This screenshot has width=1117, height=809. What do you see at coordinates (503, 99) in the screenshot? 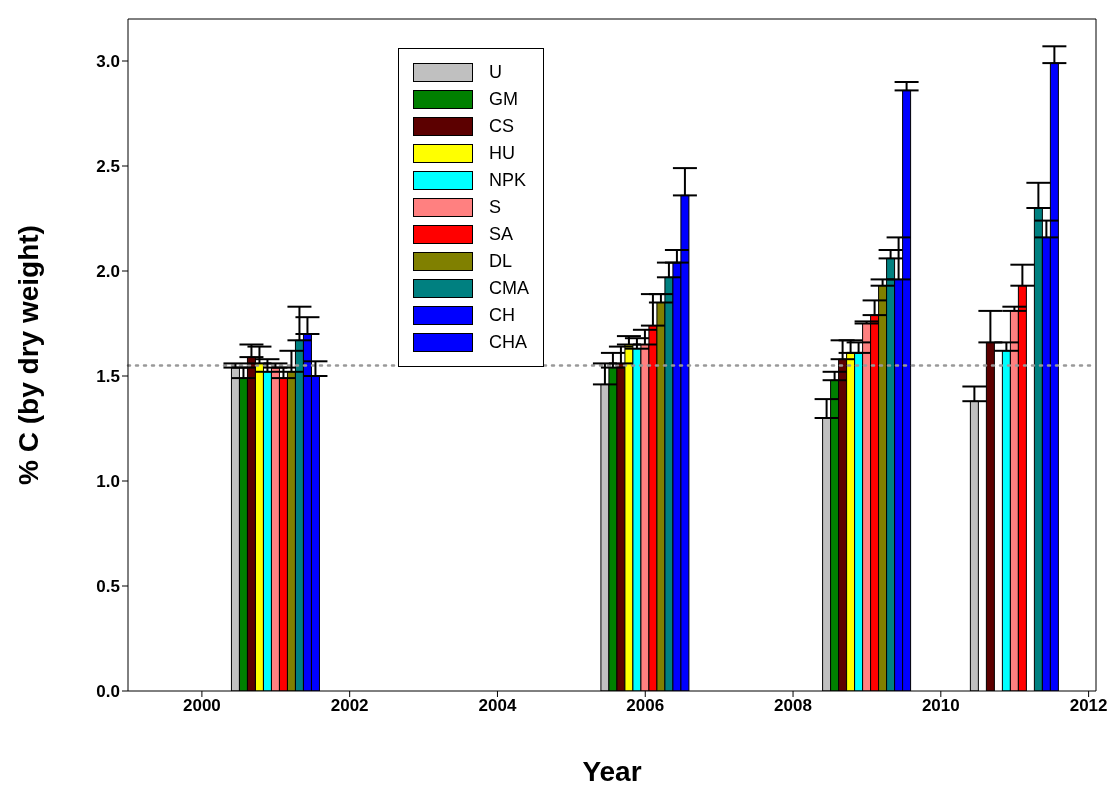
I see `legend-label: GM` at bounding box center [503, 99].